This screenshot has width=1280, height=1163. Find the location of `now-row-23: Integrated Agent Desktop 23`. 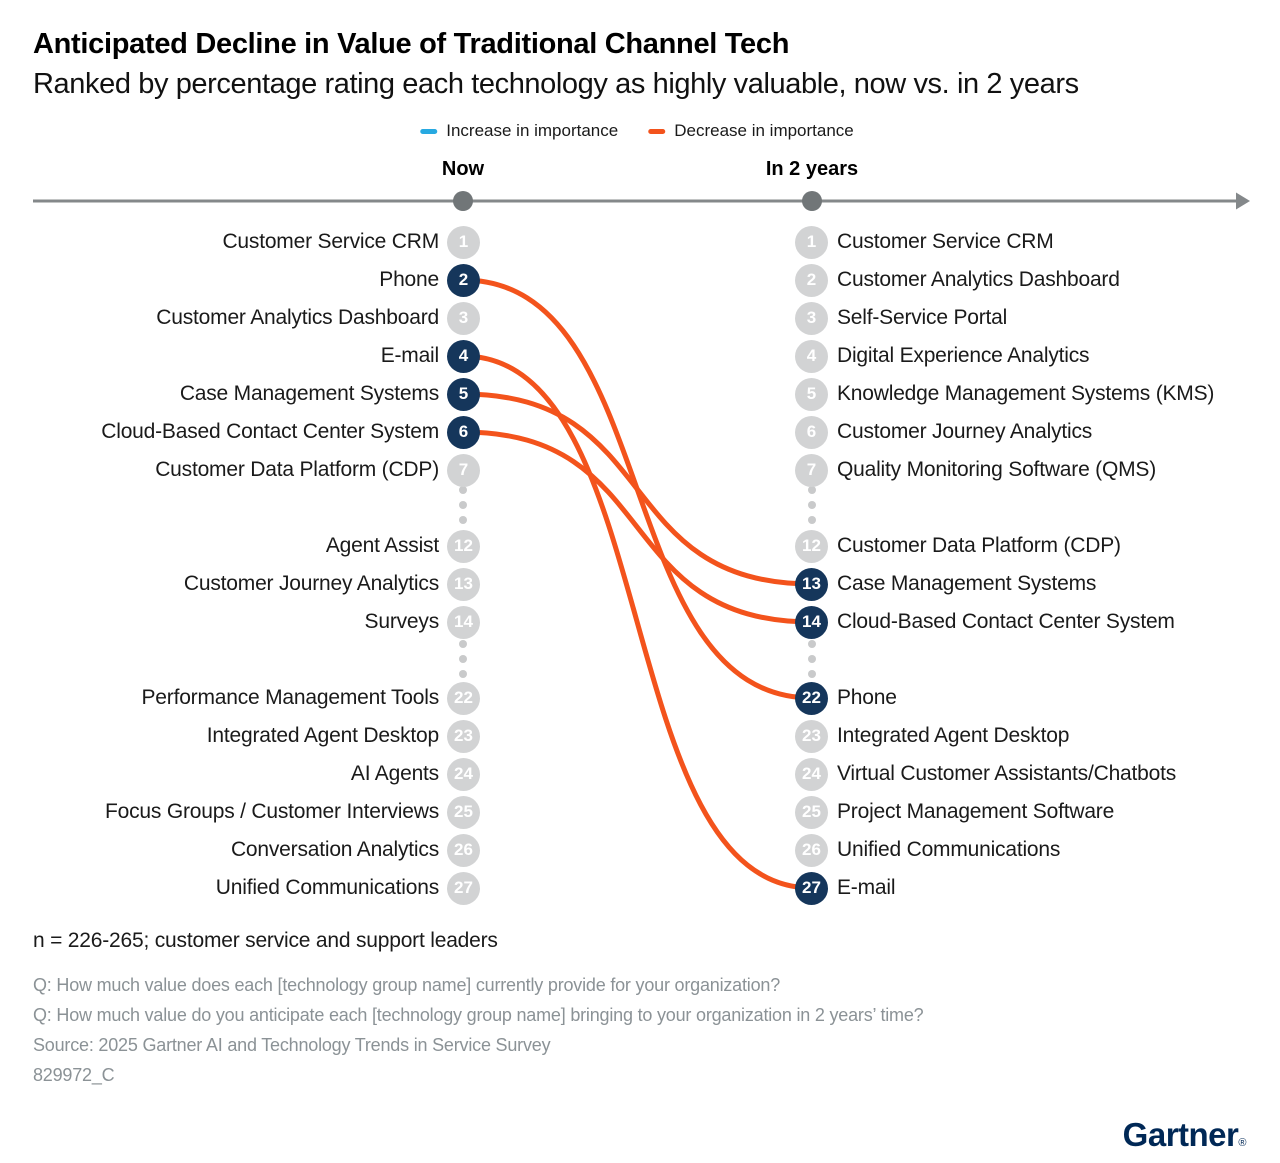

now-row-23: Integrated Agent Desktop 23 is located at coordinates (240, 736).